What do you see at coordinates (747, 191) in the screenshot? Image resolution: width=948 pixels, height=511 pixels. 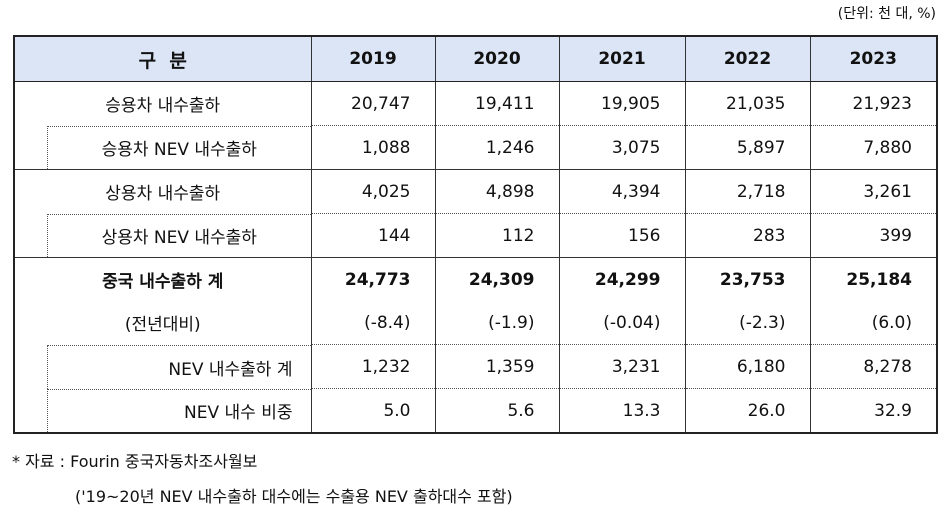 I see `value-cell: 2,718` at bounding box center [747, 191].